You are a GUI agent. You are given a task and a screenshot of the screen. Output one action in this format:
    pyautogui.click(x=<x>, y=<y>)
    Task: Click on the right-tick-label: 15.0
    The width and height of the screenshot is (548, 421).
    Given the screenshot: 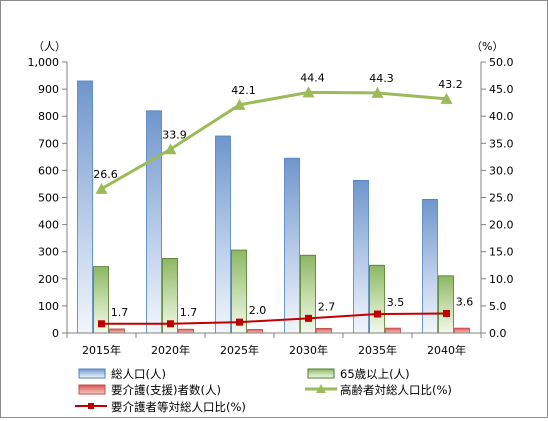 What is the action you would take?
    pyautogui.click(x=501, y=252)
    